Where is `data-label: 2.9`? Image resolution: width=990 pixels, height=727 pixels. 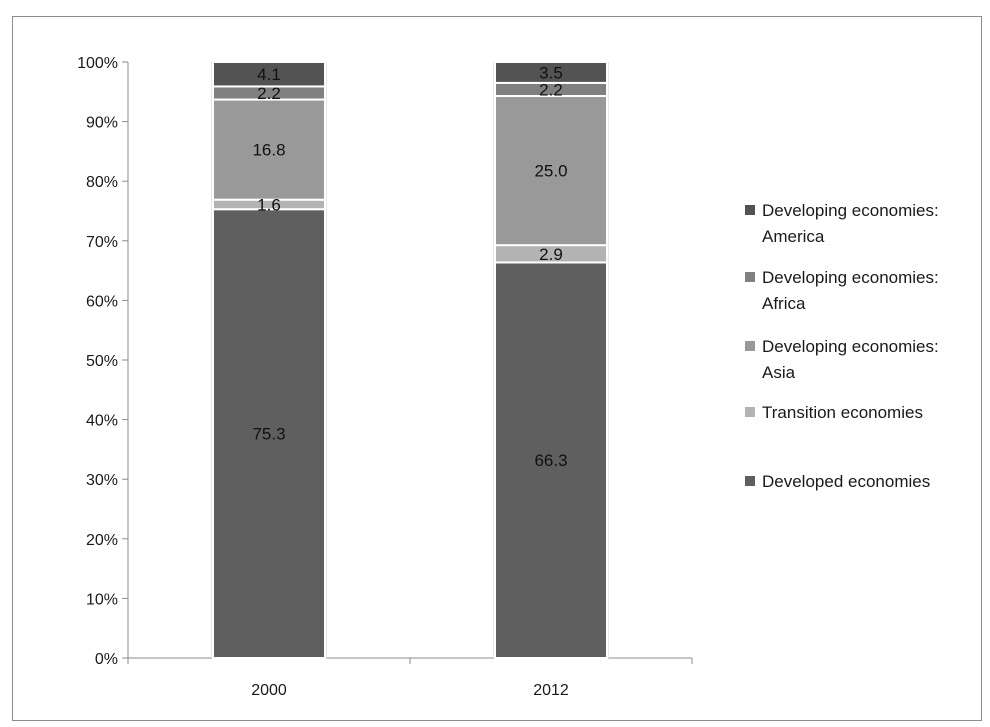 data-label: 2.9 is located at coordinates (551, 254).